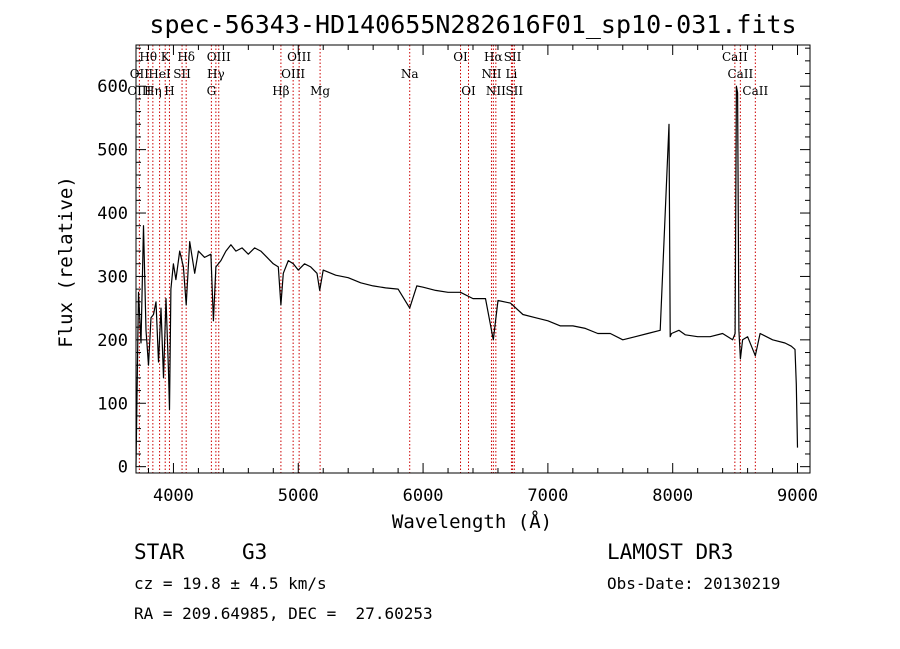 The width and height of the screenshot is (900, 649). I want to click on x-tick-label: 6000, so click(423, 496).